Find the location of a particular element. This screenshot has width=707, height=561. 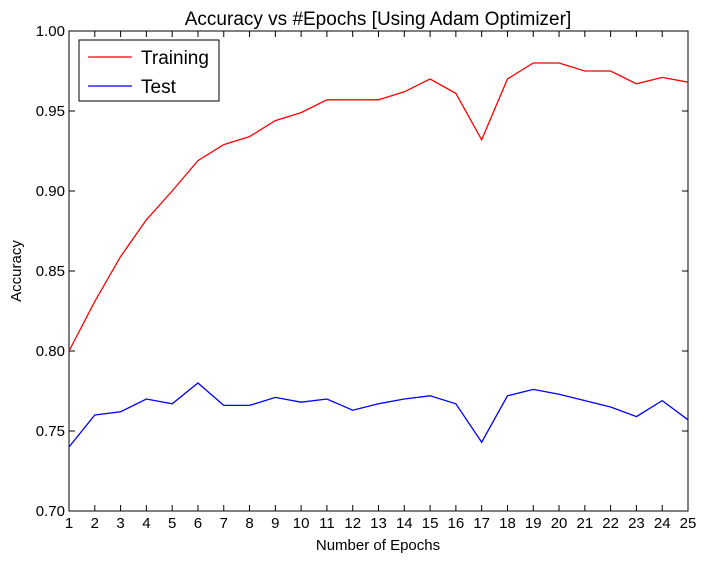

x-axis-label: Number of Epochs is located at coordinates (378, 545).